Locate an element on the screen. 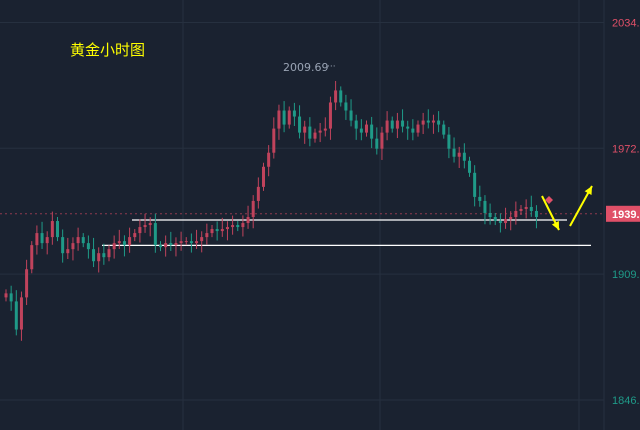 This screenshot has width=640, height=430. price-axis: 2034. 1972. 1909. 1846. 1939. is located at coordinates (623, 212).